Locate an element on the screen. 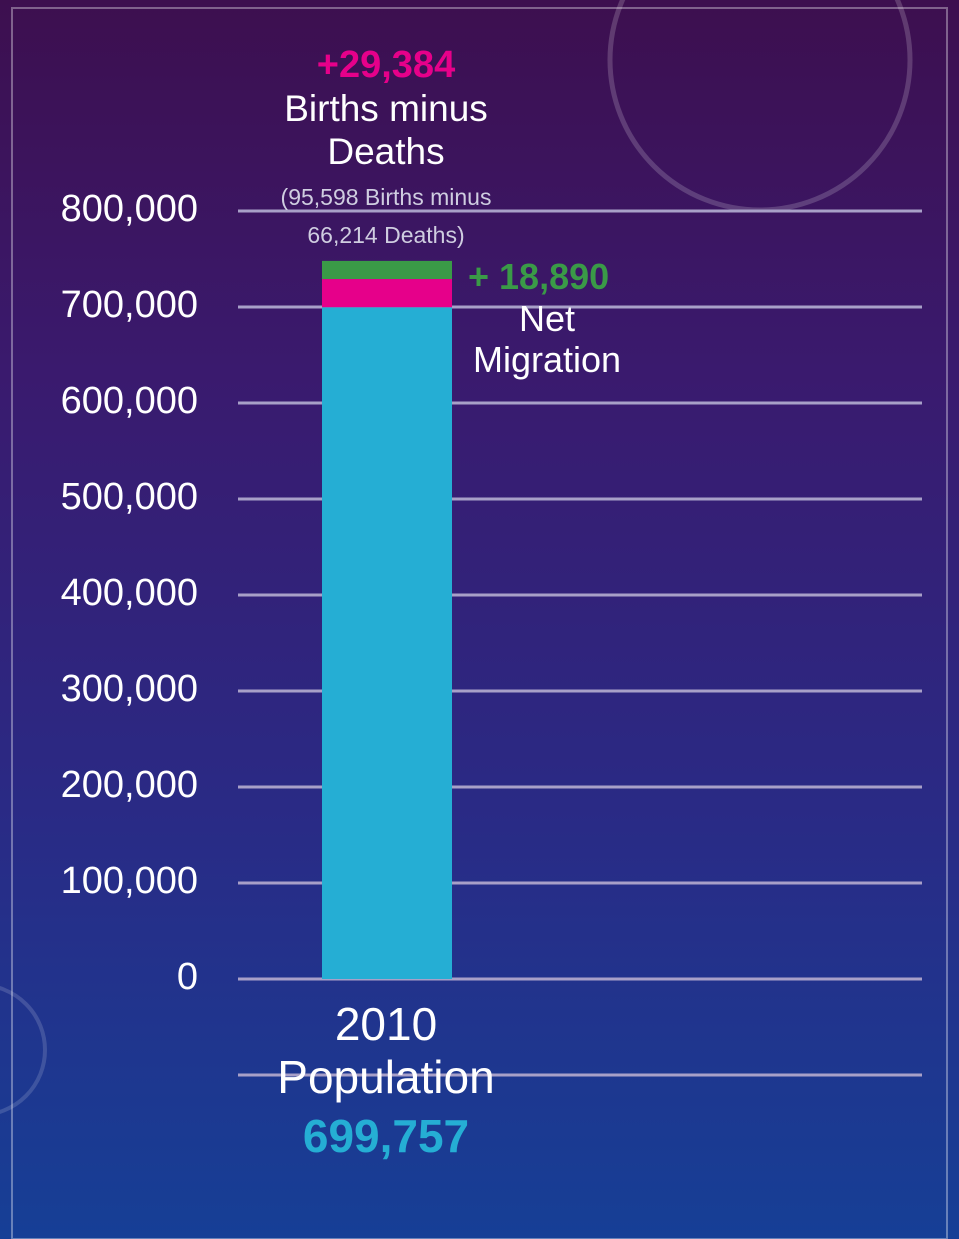  y-tick-label: 0 is located at coordinates (187, 977).